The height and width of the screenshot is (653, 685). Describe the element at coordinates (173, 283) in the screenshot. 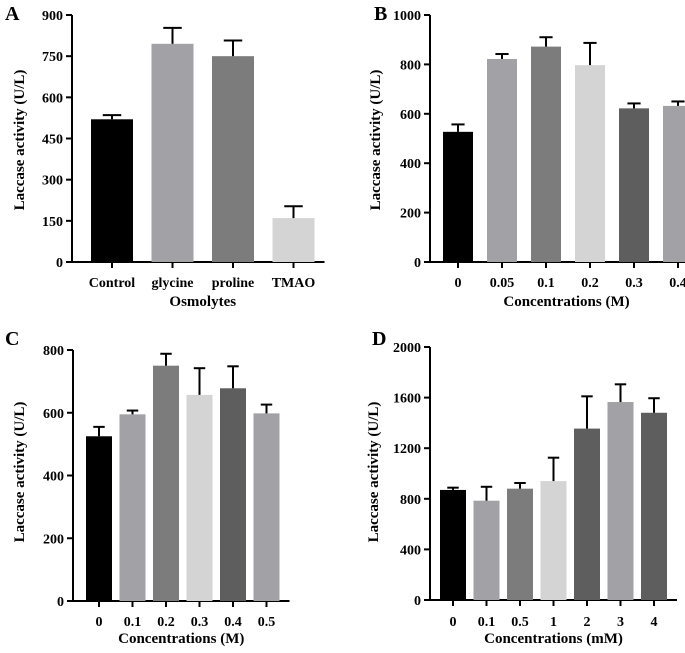

I see `x-tick-label: glycine` at that location.